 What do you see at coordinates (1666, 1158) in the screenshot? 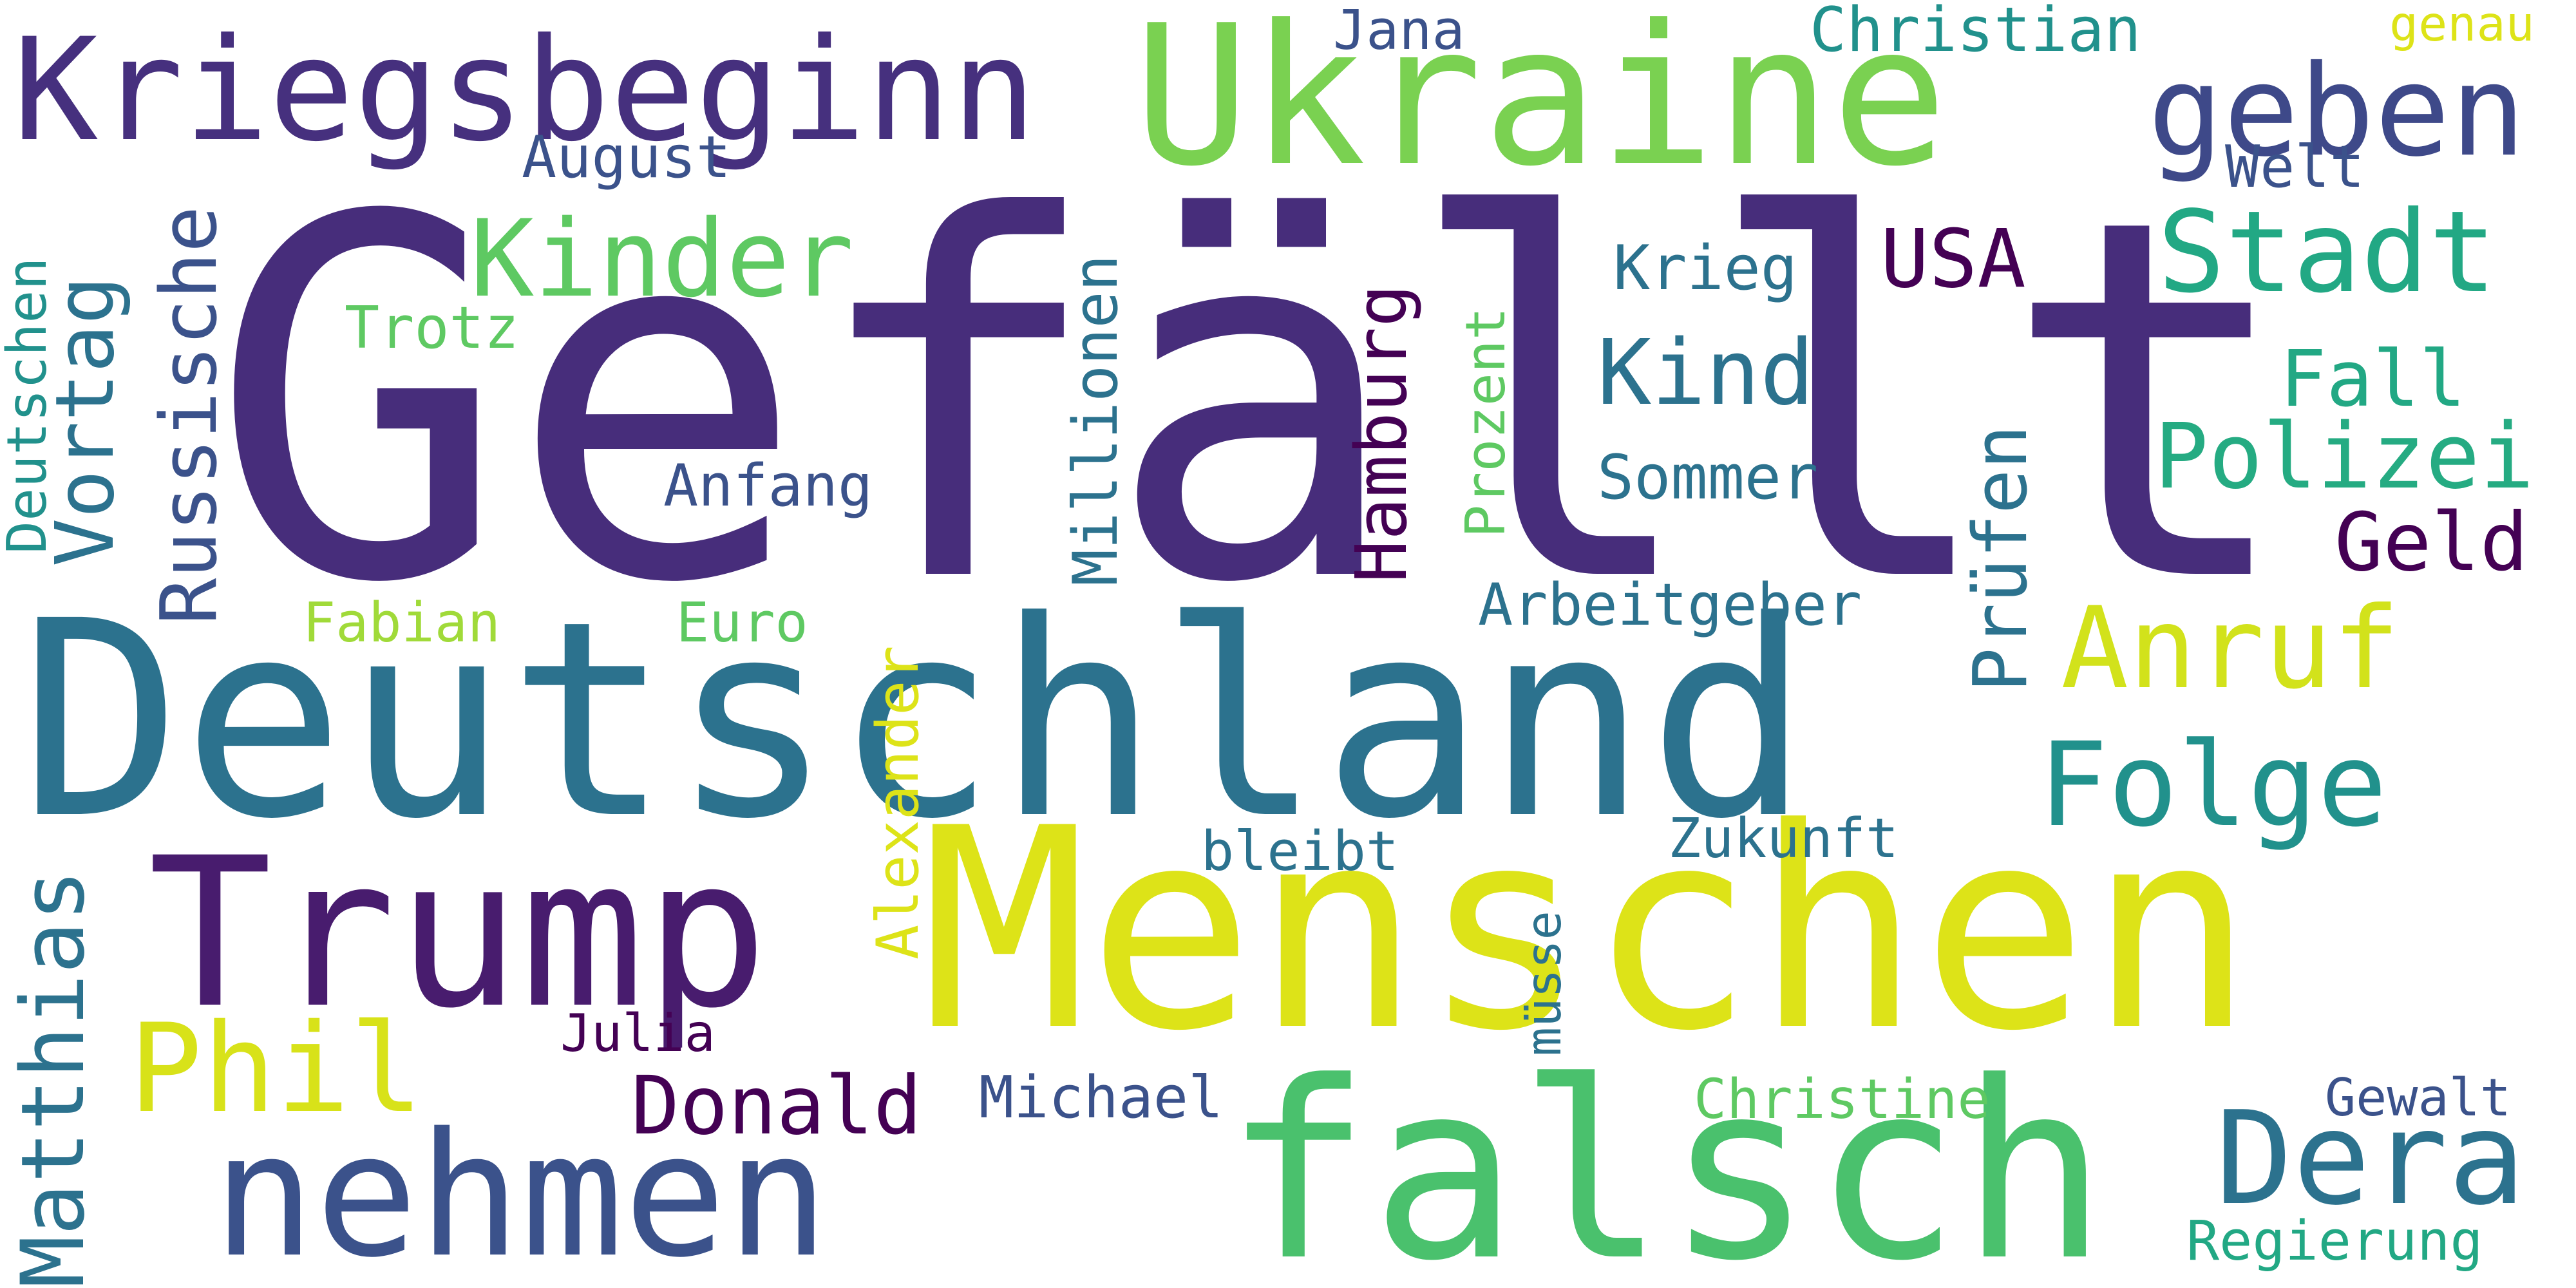
I see `word-falsch: falsch` at bounding box center [1666, 1158].